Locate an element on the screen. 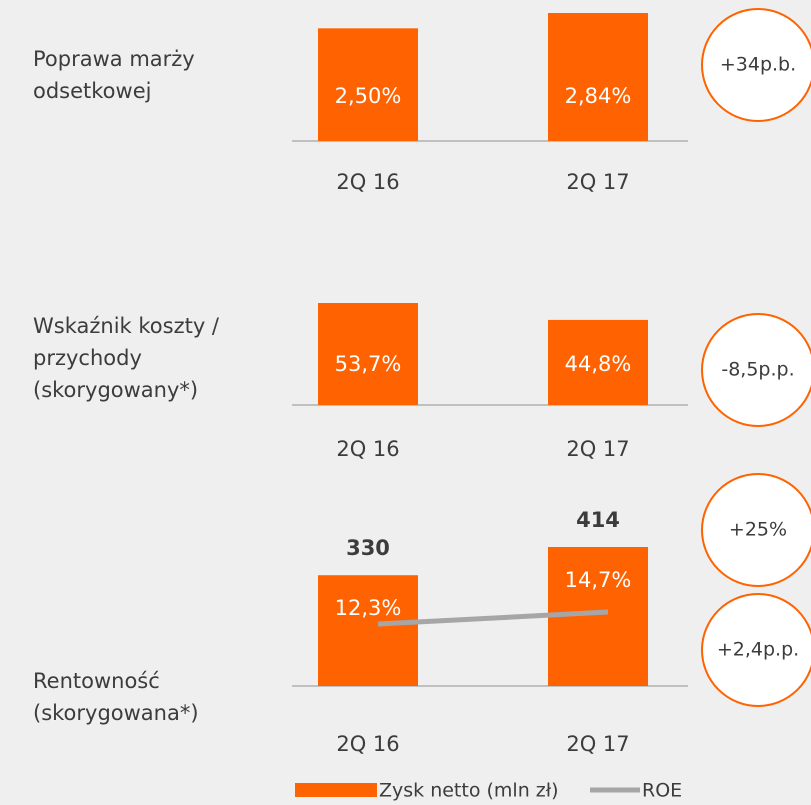  annotation: +34p.b. is located at coordinates (758, 65).